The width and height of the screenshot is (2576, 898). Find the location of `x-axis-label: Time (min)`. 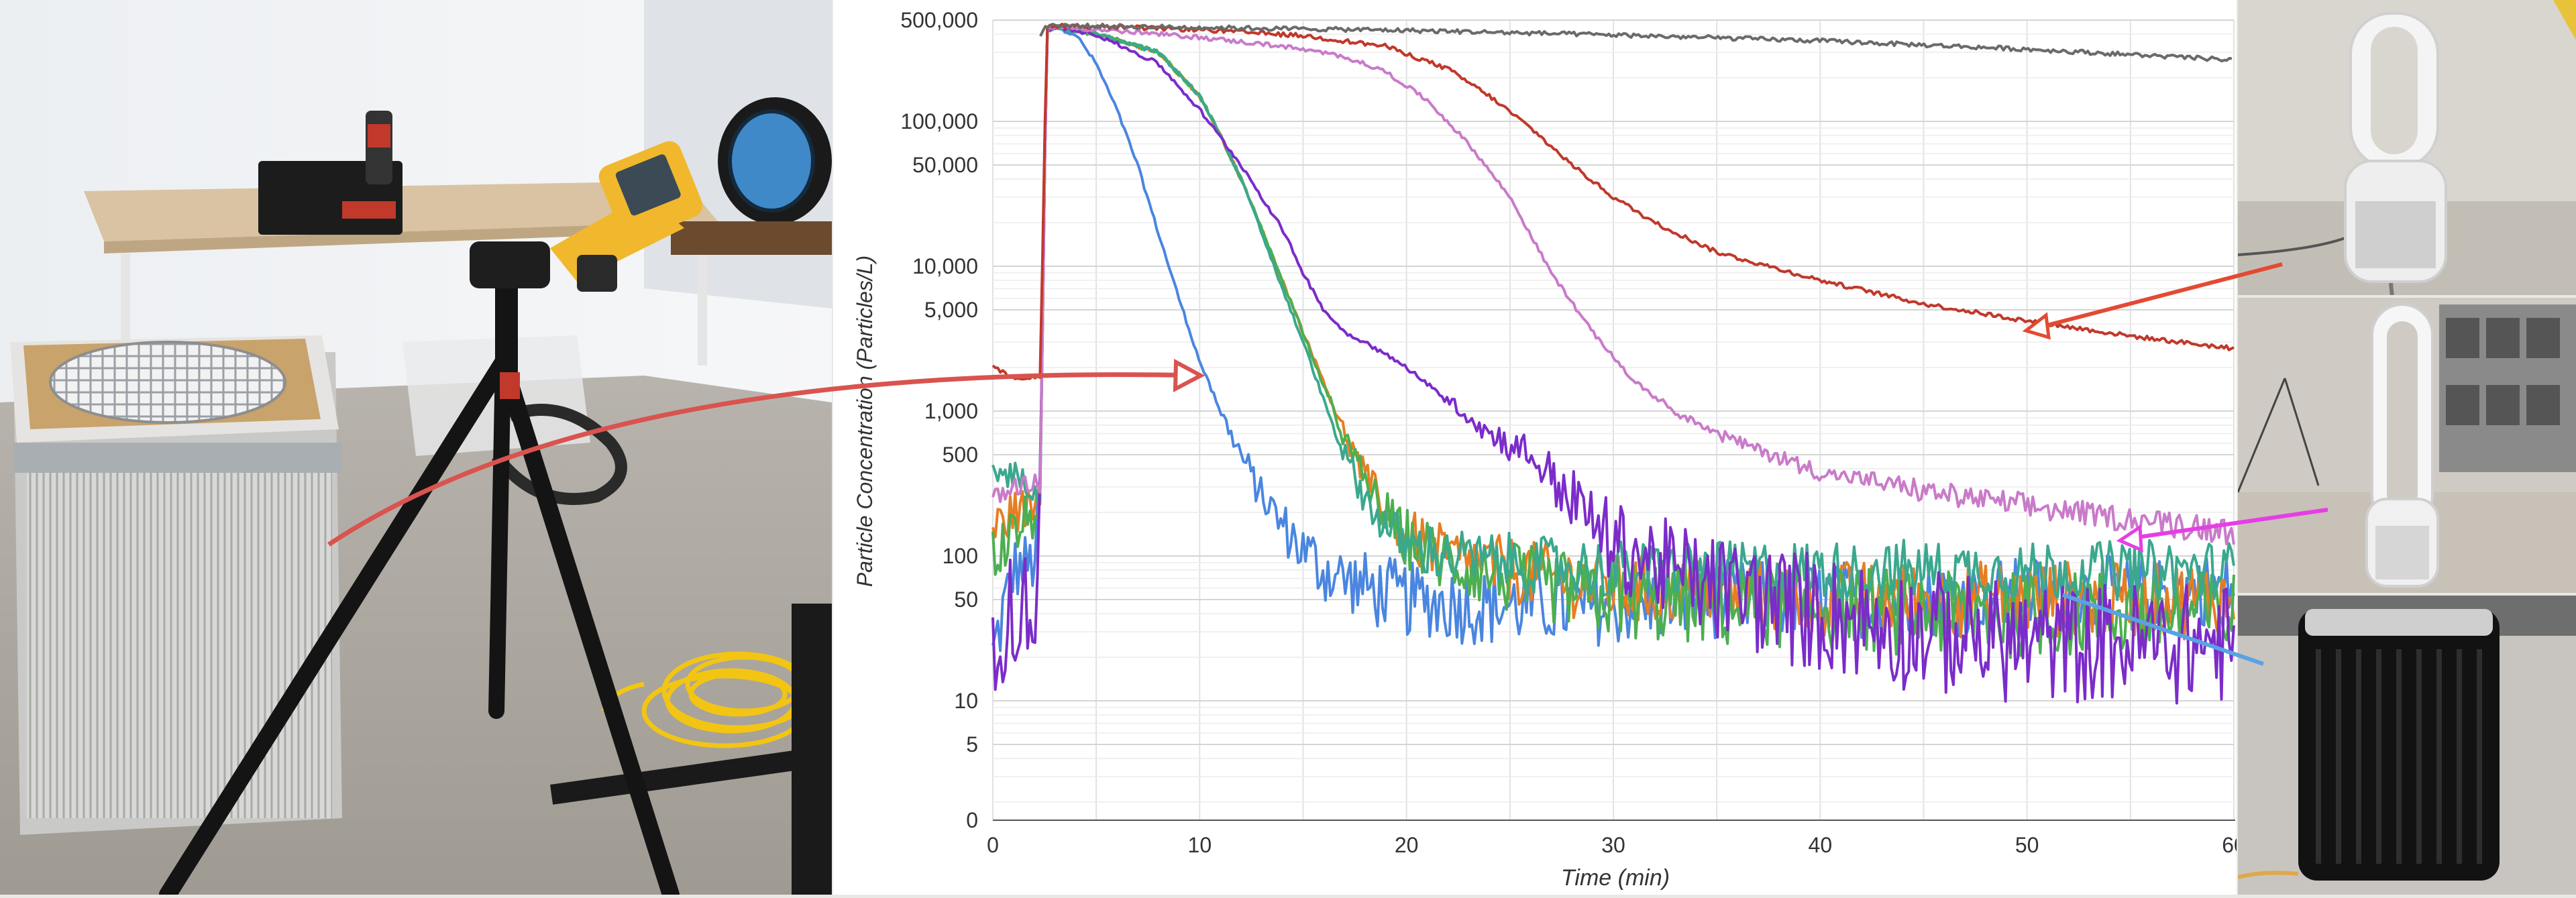

x-axis-label: Time (min) is located at coordinates (1615, 878).